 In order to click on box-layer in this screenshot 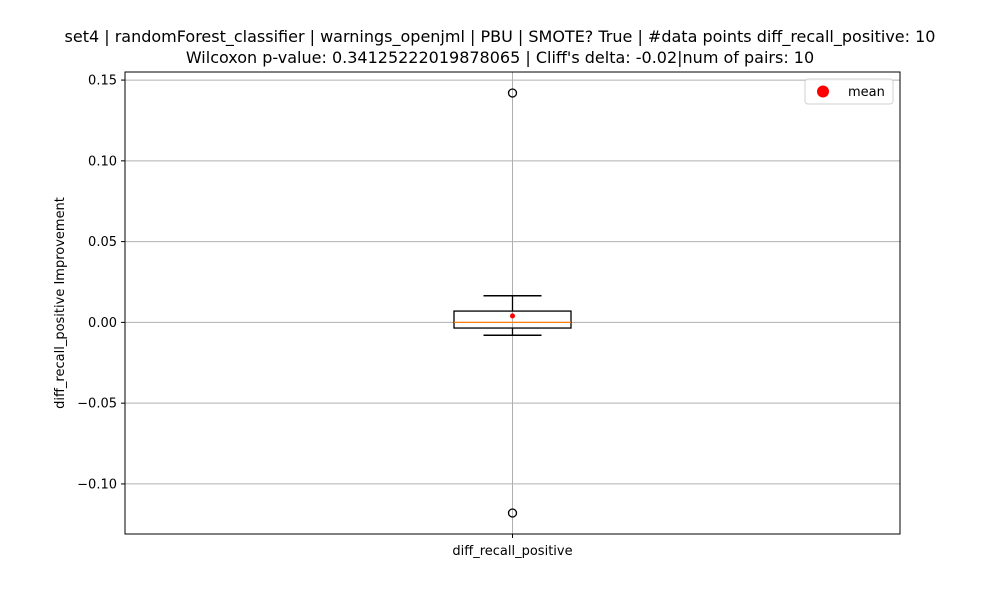, I will do `click(512, 303)`.